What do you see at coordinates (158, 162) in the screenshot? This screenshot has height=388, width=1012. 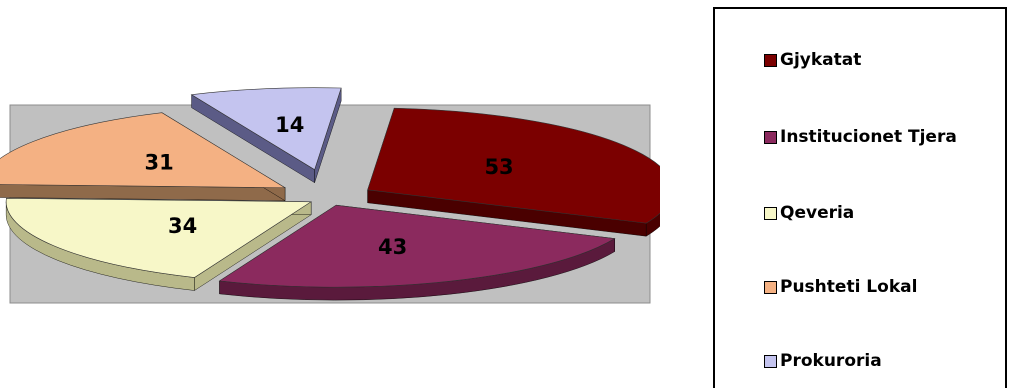 I see `data-label-pushteti-lokal: 31` at bounding box center [158, 162].